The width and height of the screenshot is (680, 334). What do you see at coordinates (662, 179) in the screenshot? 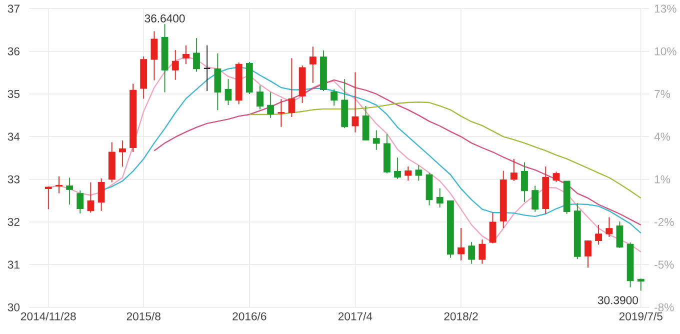
I see `y2-tick-label: 1%` at bounding box center [662, 179].